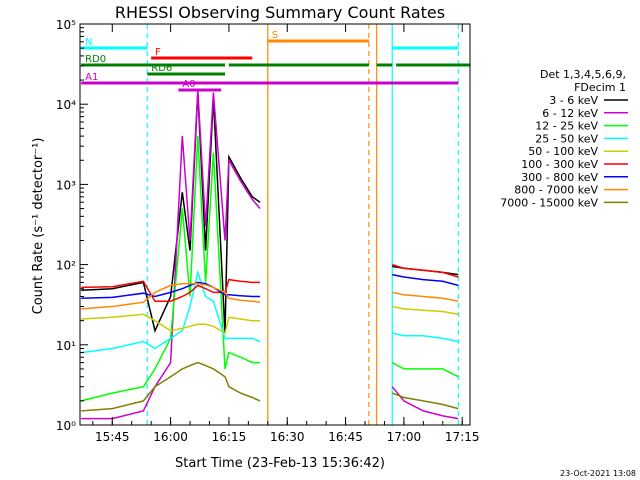 This screenshot has height=480, width=640. I want to click on legend-entry-100-300-kev: 100 - 300 keV, so click(559, 164).